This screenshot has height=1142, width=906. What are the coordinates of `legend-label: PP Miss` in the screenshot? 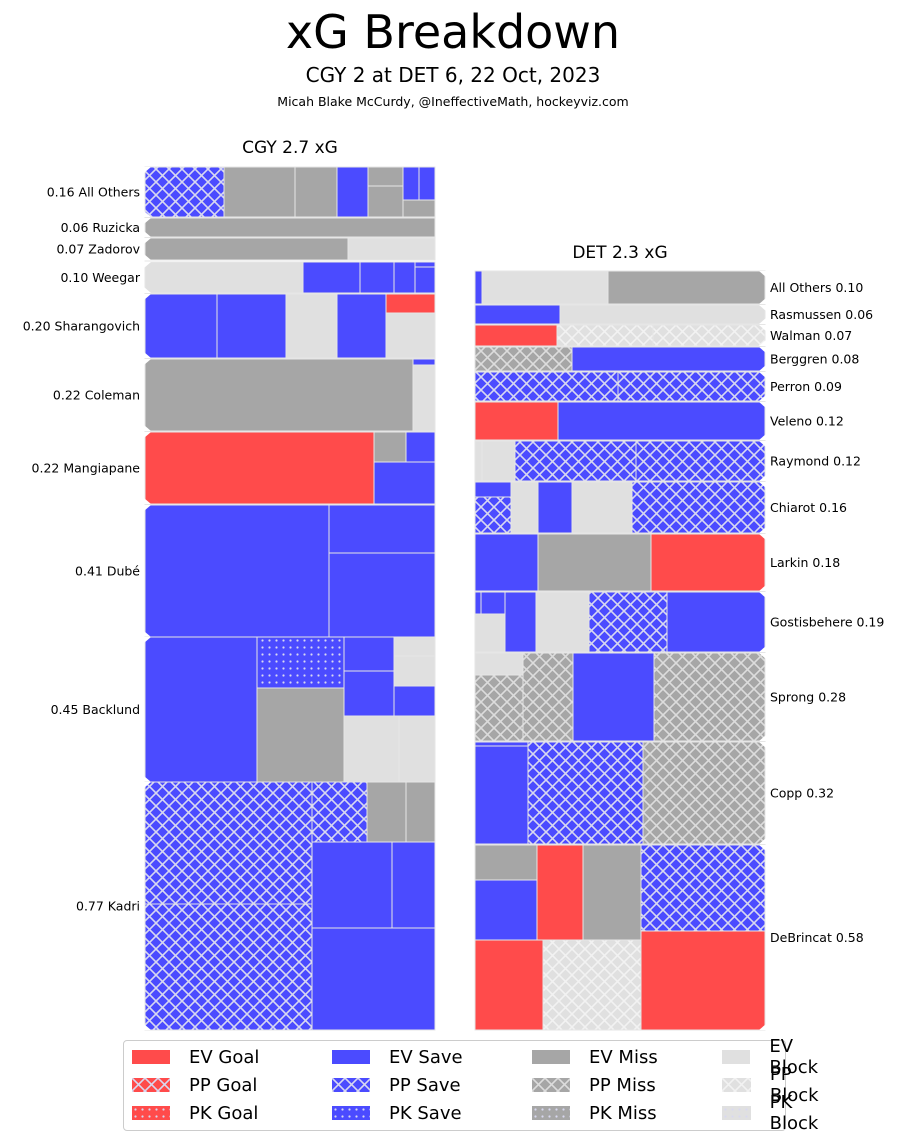 It's located at (622, 1085).